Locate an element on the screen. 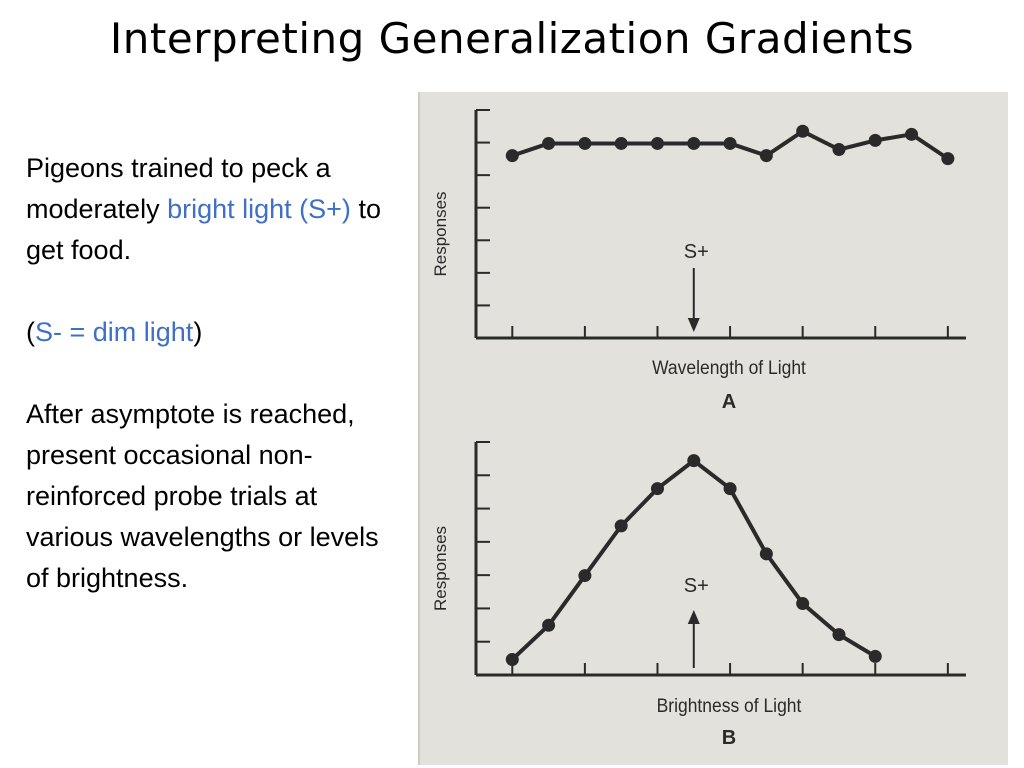 This screenshot has width=1024, height=768. arrow-head-down is located at coordinates (693, 325).